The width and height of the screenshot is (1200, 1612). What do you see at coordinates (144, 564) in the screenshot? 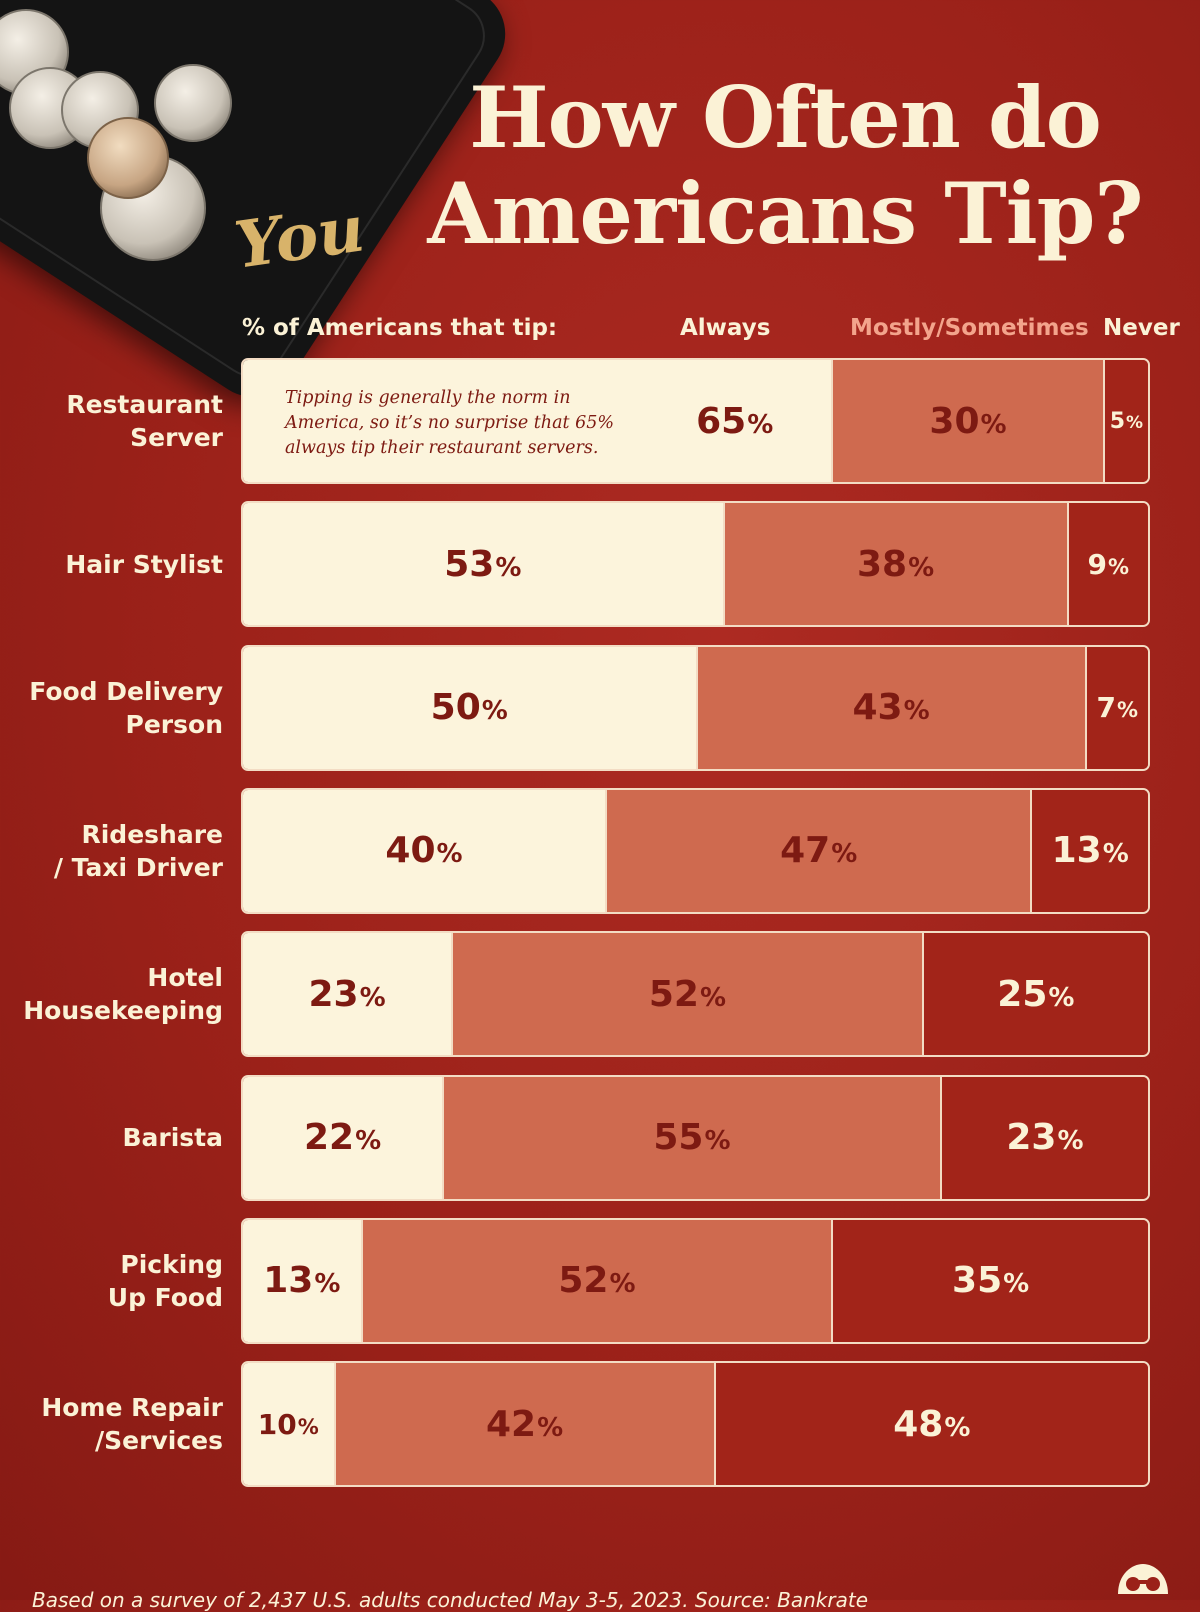
I see `row-label: Hair Stylist` at bounding box center [144, 564].